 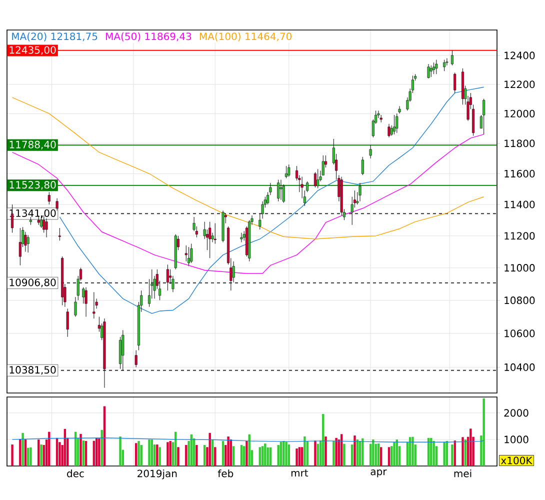 I want to click on y-tick-label: 1000, so click(x=516, y=440).